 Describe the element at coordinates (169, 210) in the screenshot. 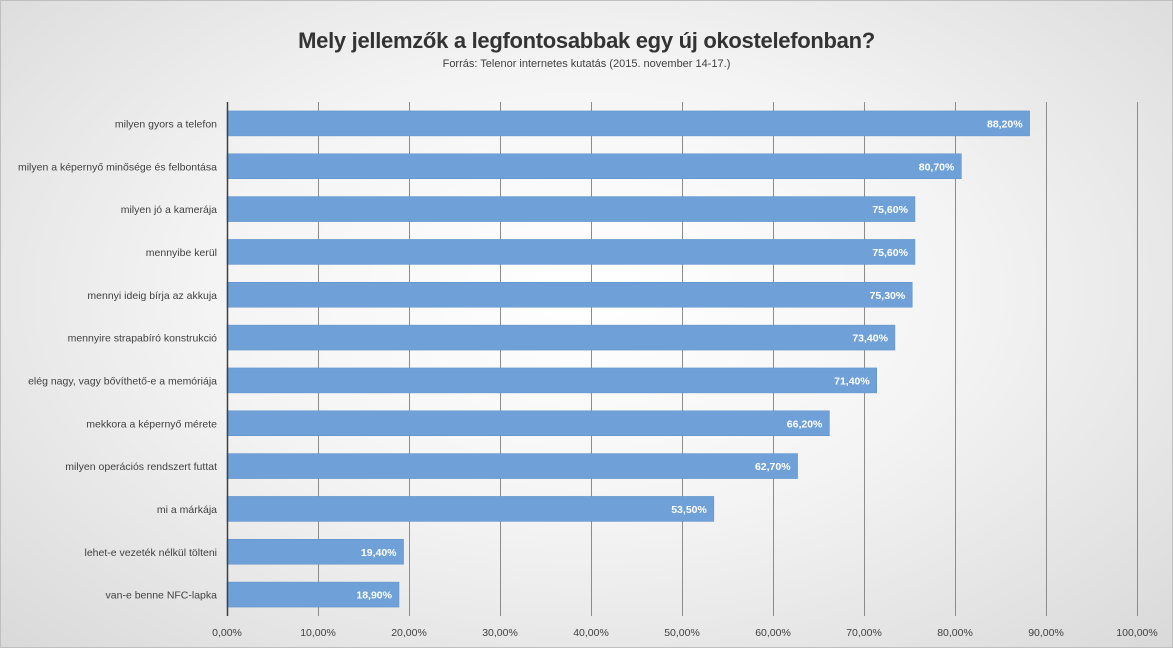

I see `category-label-3: milyen jó a kamerája` at that location.